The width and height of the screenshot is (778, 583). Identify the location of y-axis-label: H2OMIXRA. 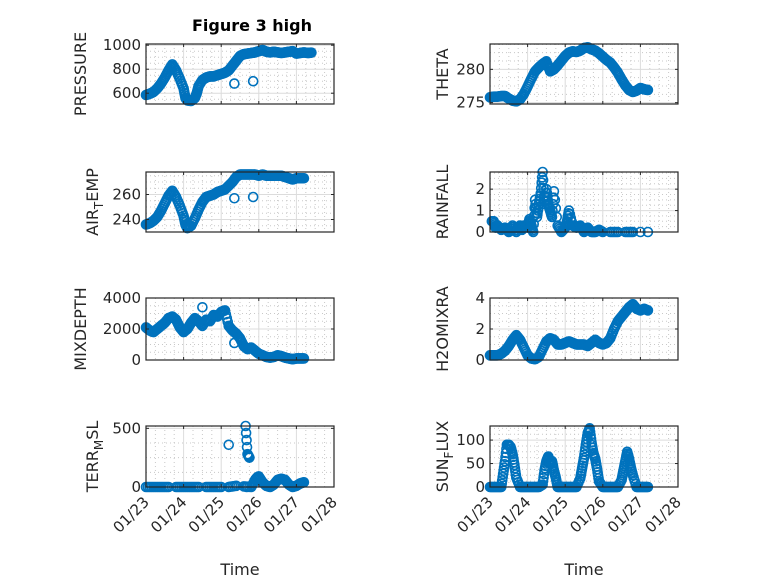
(442, 329).